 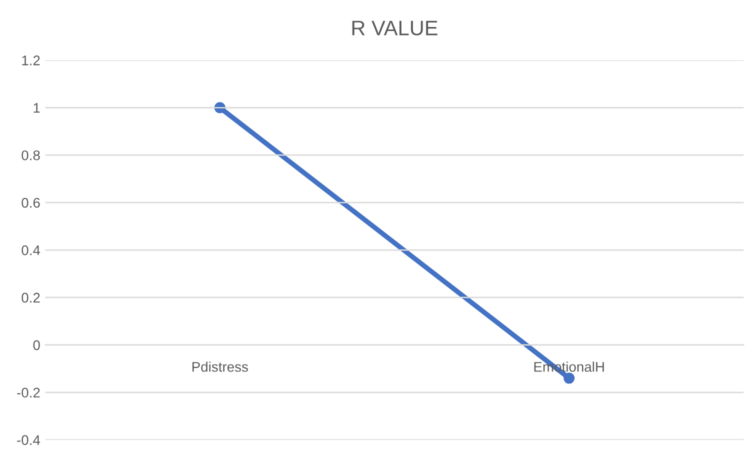 I want to click on y-tick-label: 0, so click(x=36, y=345).